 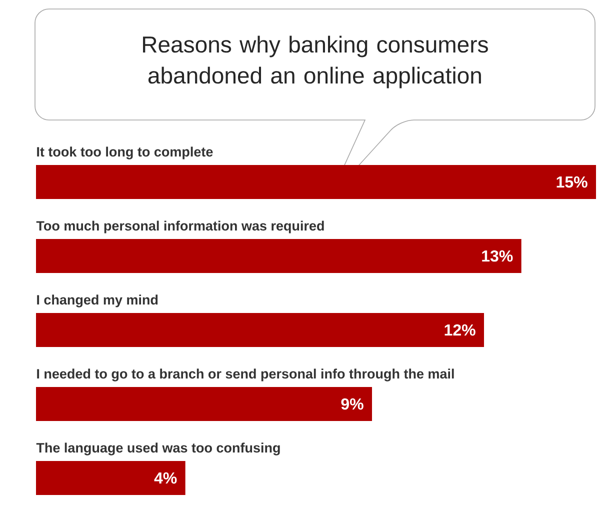 I want to click on data-label: 13%, so click(x=497, y=256).